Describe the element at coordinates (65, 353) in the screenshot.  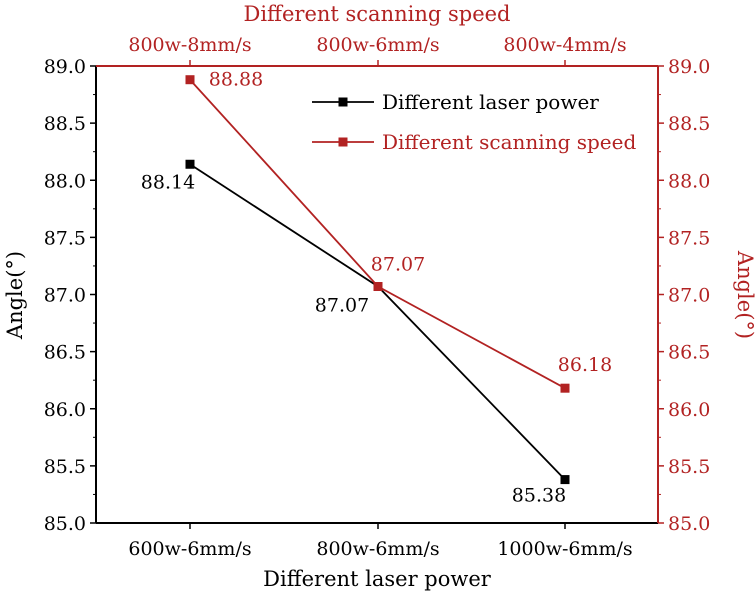
I see `y-tick-label: 86.5` at that location.